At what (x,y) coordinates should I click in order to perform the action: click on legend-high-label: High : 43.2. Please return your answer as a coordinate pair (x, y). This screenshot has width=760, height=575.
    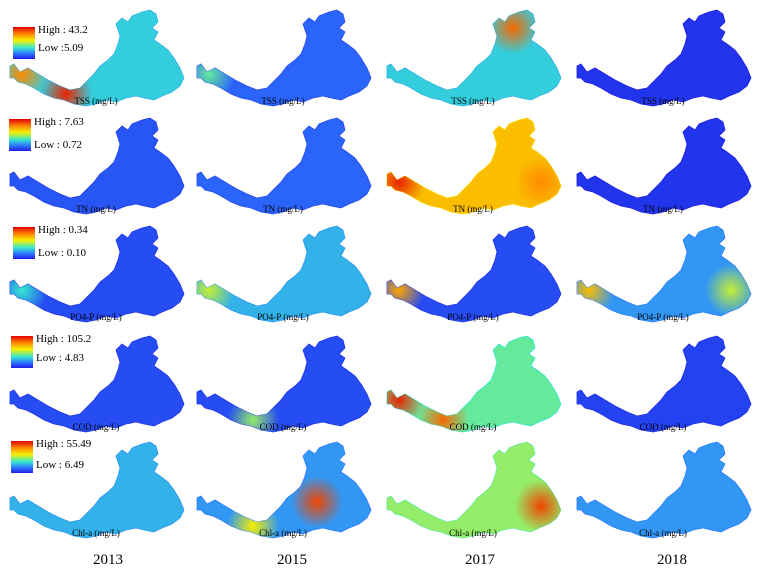
    Looking at the image, I should click on (63, 30).